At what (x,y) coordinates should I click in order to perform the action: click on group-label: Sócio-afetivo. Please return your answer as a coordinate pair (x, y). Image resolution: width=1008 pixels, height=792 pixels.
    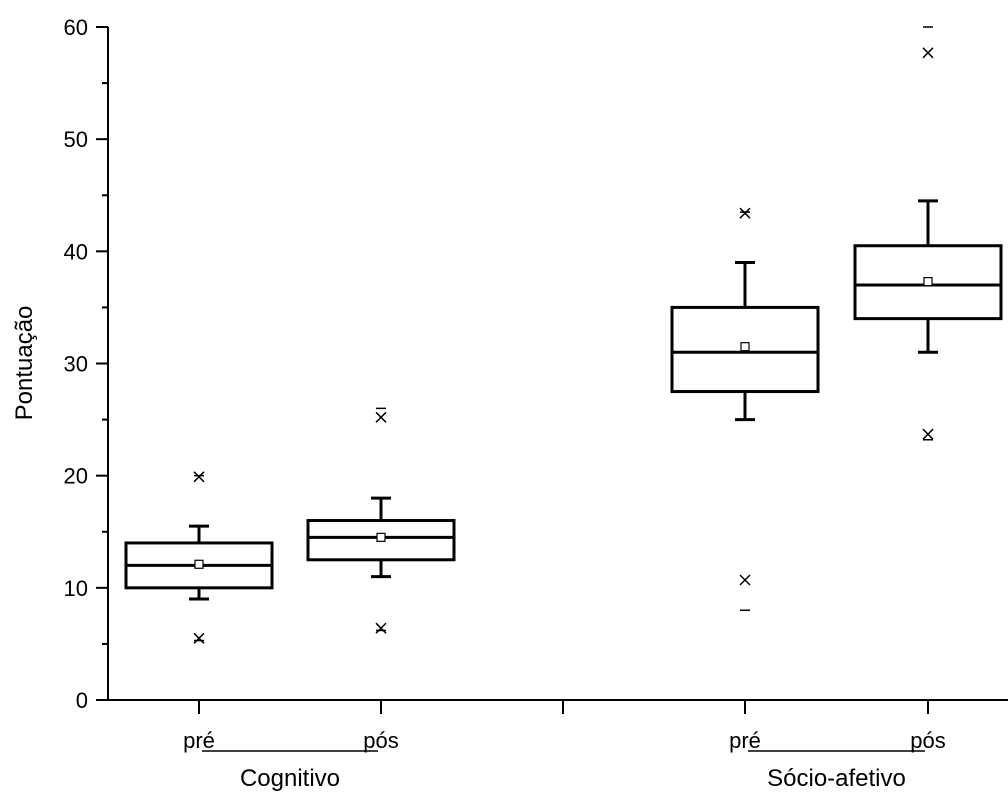
    Looking at the image, I should click on (836, 778).